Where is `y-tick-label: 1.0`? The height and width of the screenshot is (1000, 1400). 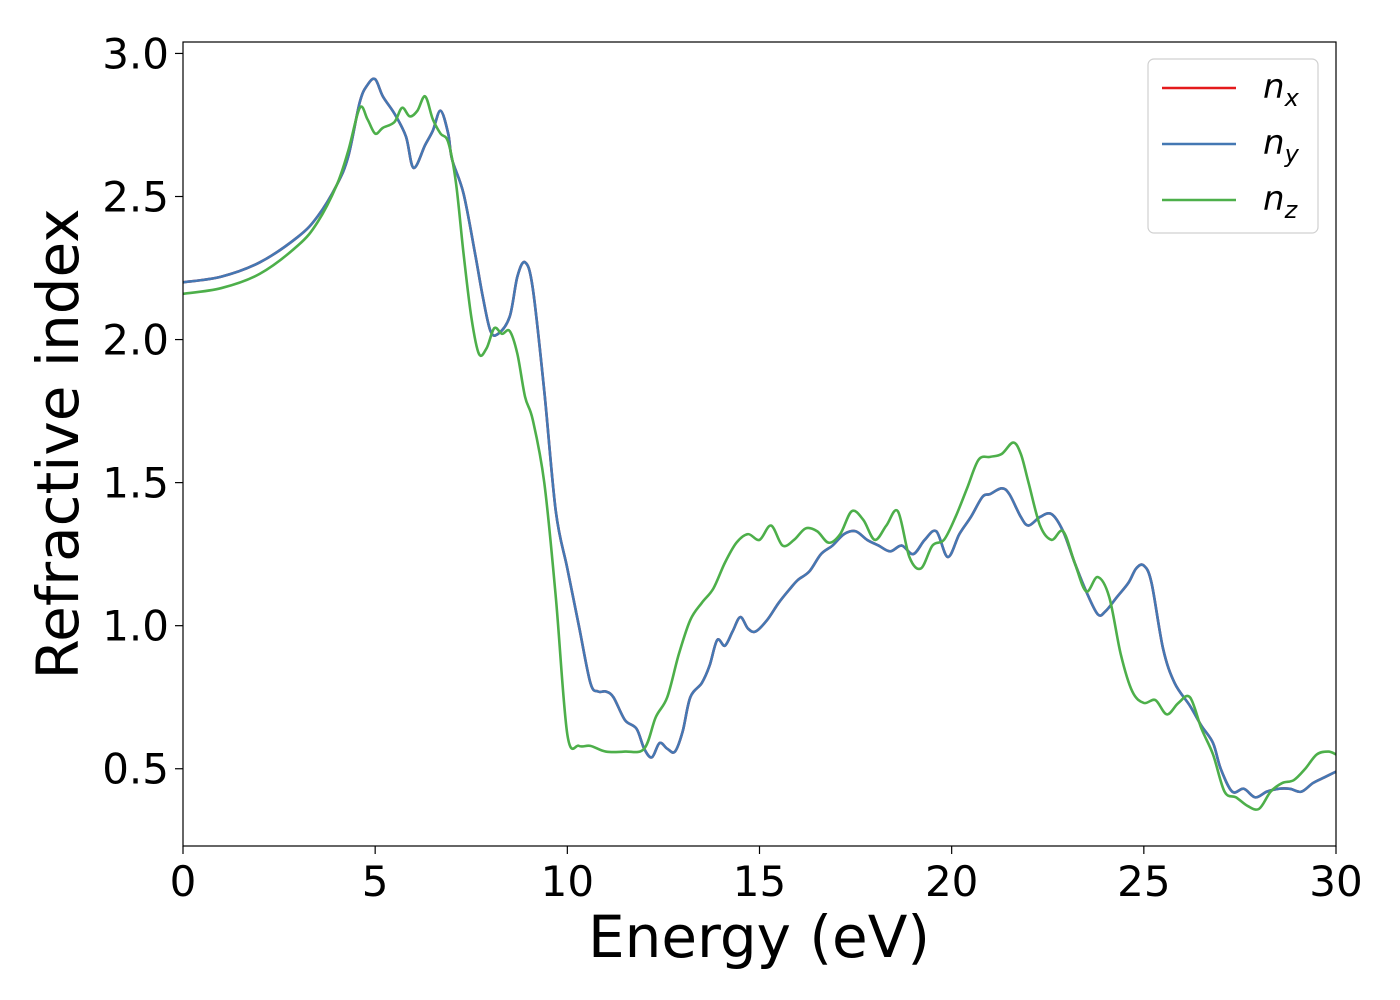 y-tick-label: 1.0 is located at coordinates (135, 626).